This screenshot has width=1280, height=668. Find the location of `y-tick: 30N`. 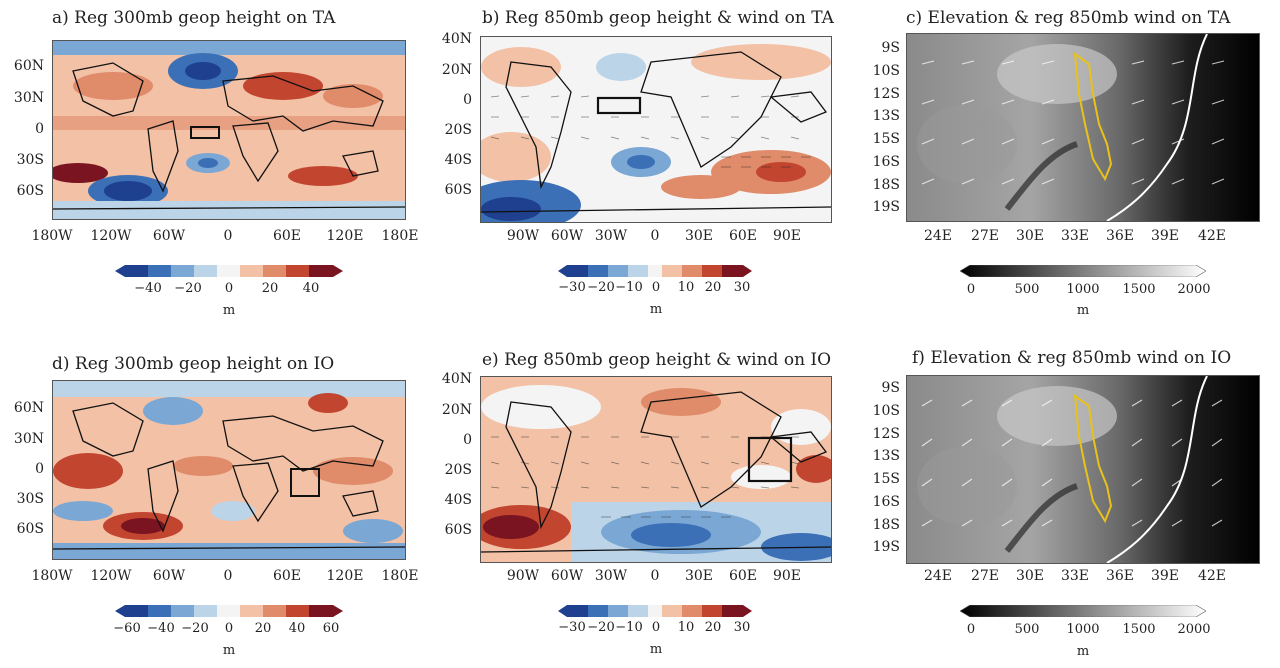

y-tick: 30N is located at coordinates (28, 439).